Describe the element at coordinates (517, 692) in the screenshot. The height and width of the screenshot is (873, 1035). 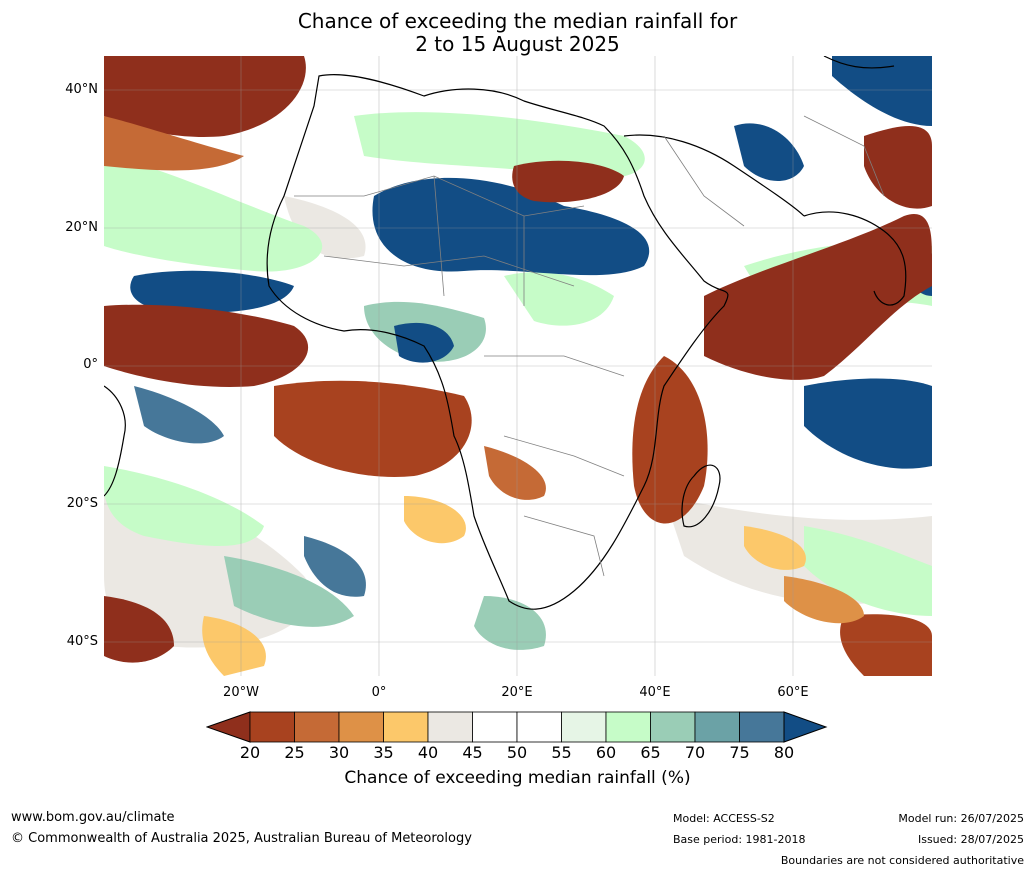
I see `lon-label-20e: 20°E` at that location.